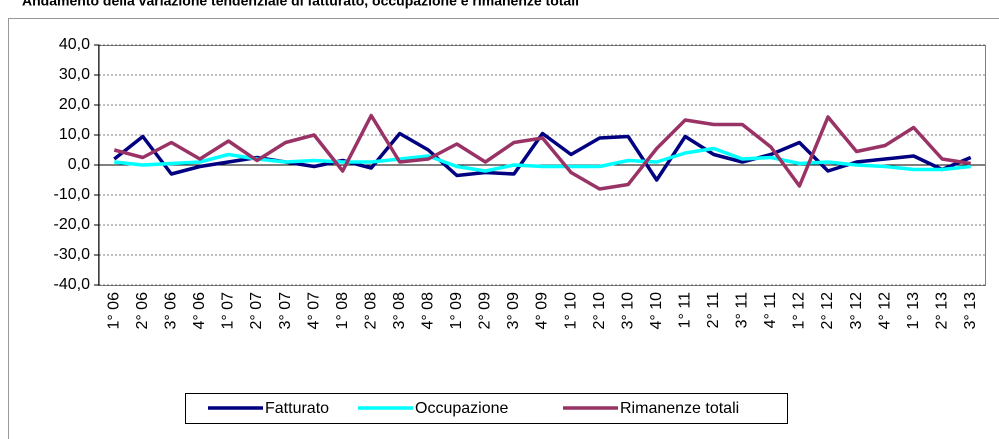  What do you see at coordinates (599, 311) in the screenshot?
I see `x-tick-label: 2° 10` at bounding box center [599, 311].